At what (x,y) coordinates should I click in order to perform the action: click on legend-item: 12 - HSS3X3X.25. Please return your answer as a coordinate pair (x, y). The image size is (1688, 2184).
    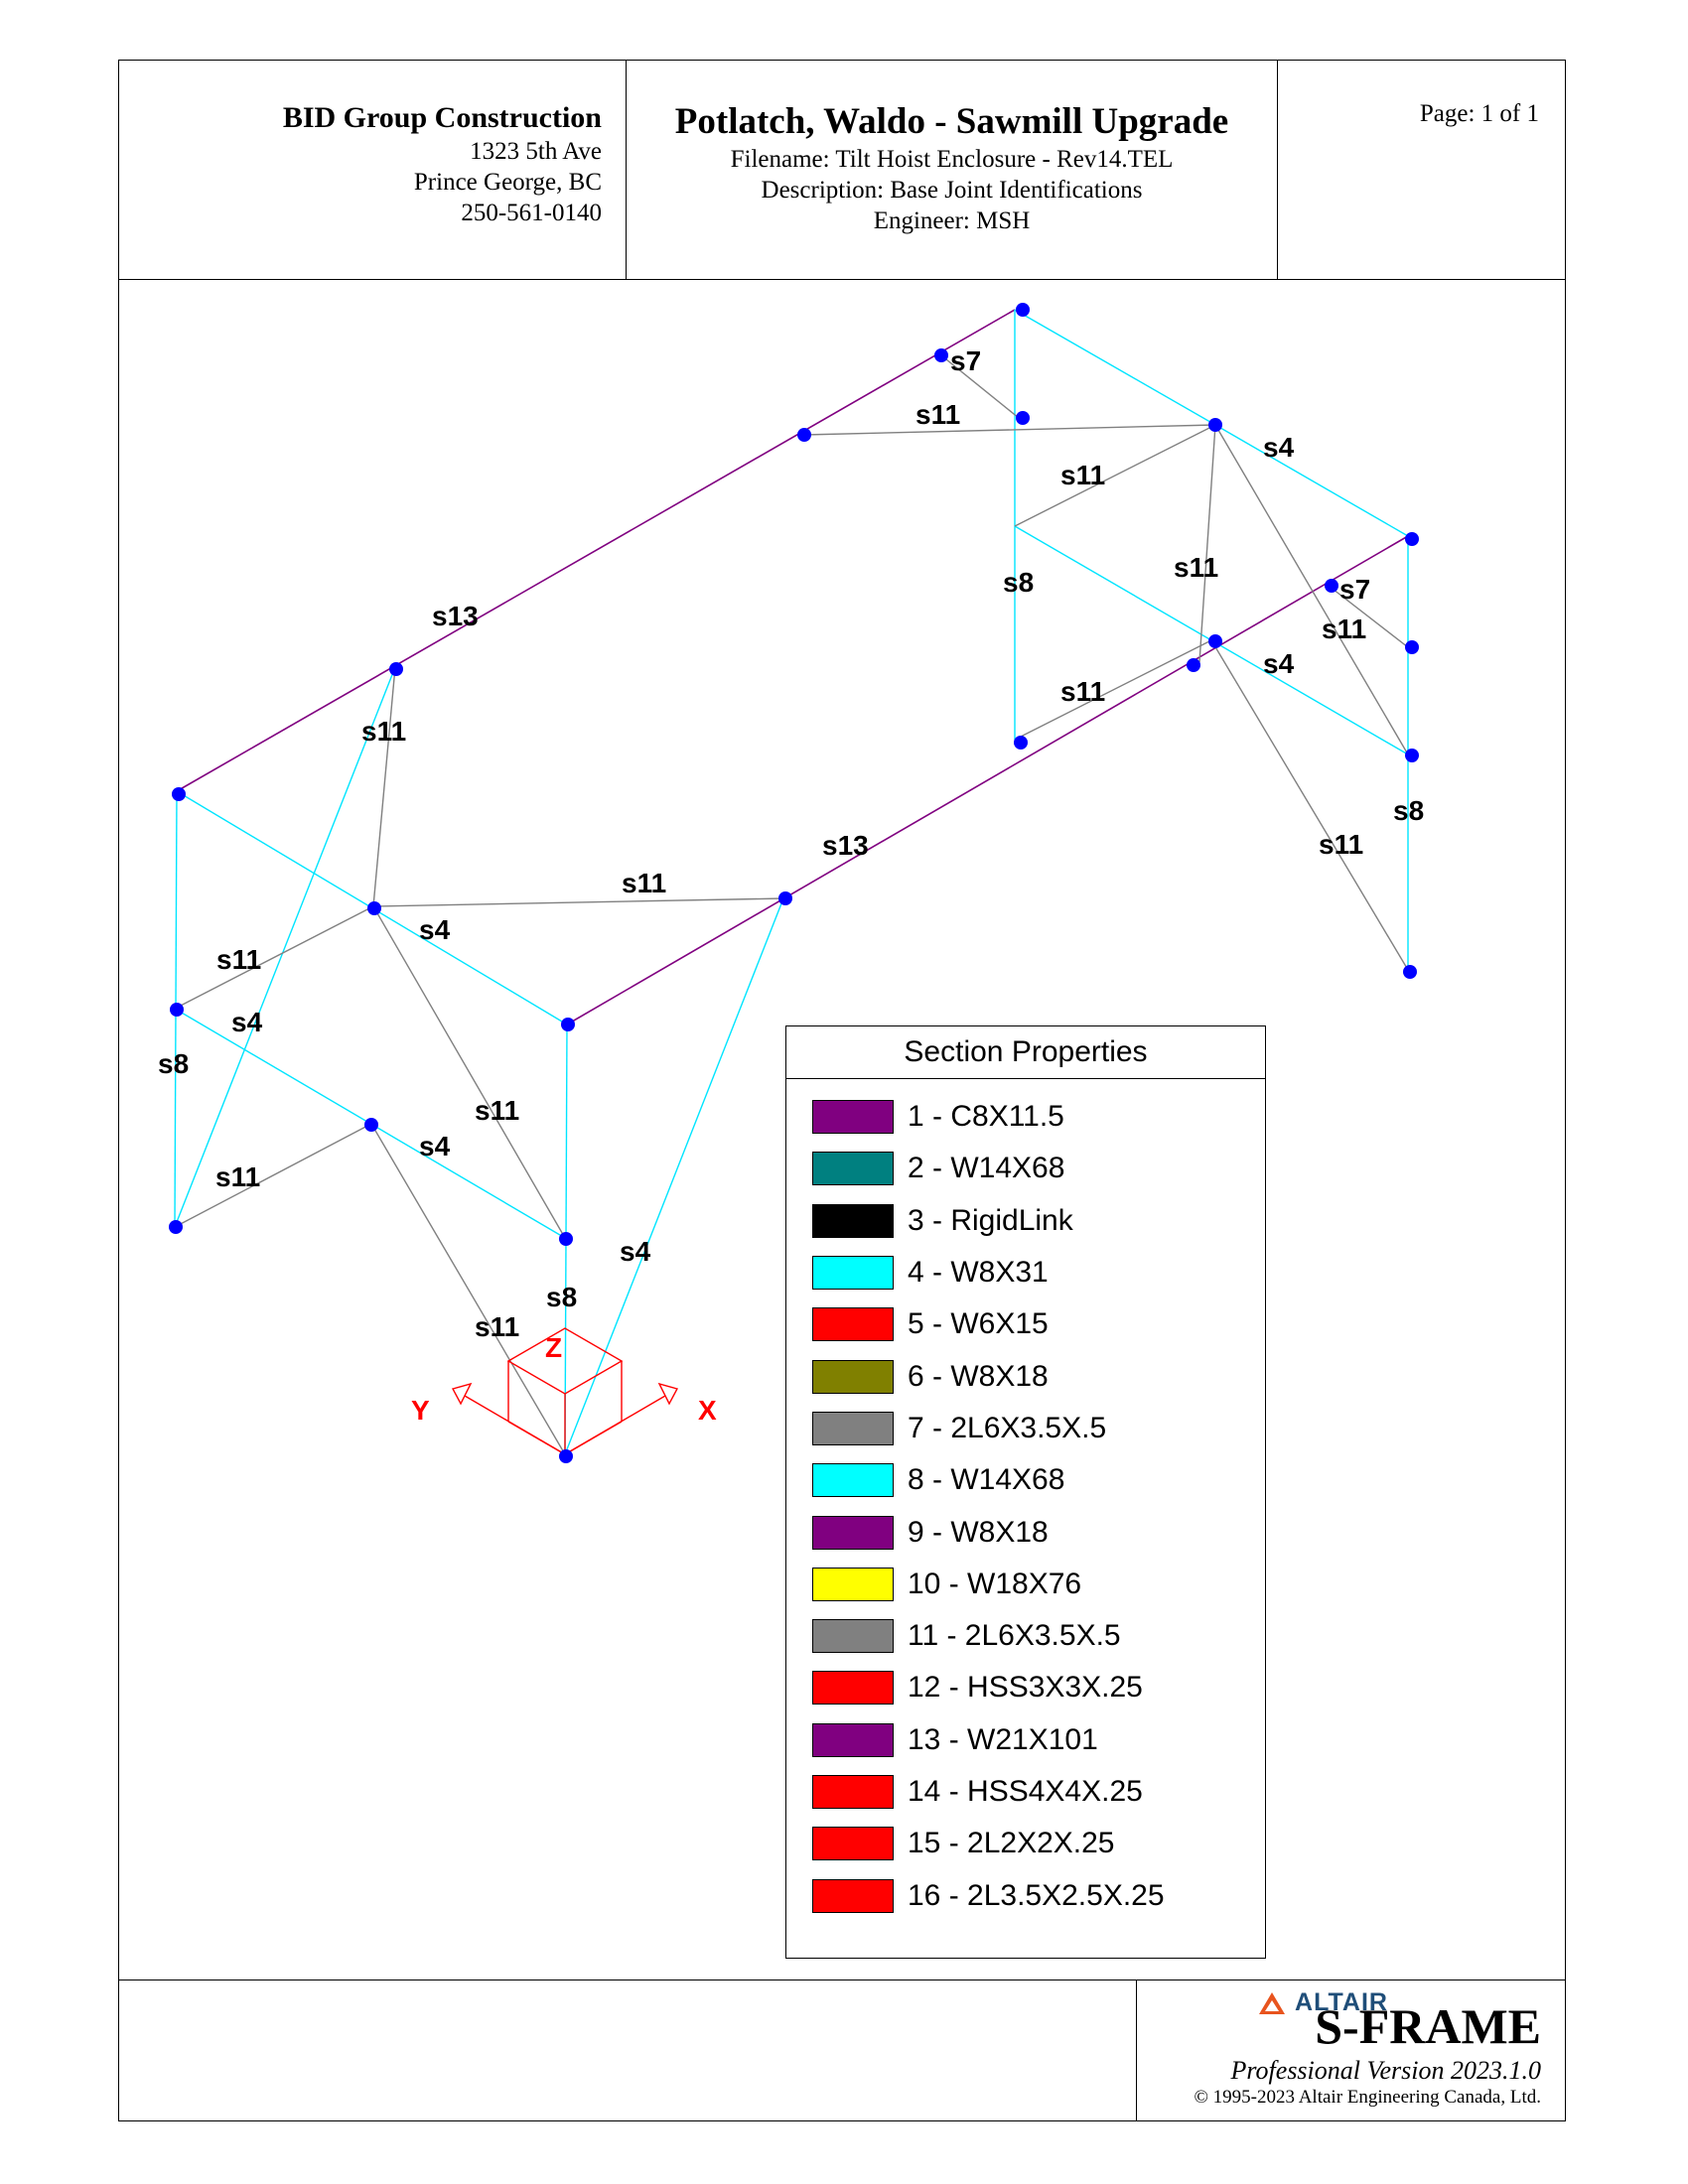
    Looking at the image, I should click on (1025, 1687).